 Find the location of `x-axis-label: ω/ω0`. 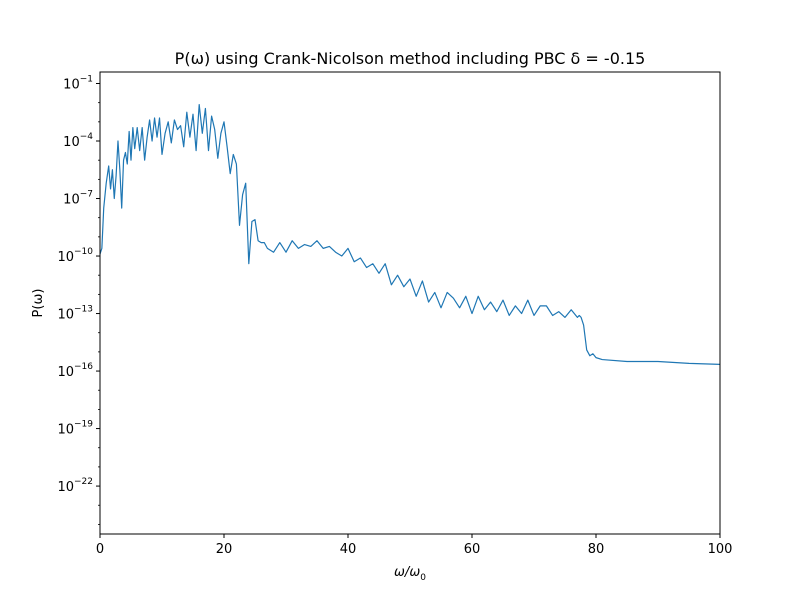

x-axis-label: ω/ω0 is located at coordinates (410, 574).